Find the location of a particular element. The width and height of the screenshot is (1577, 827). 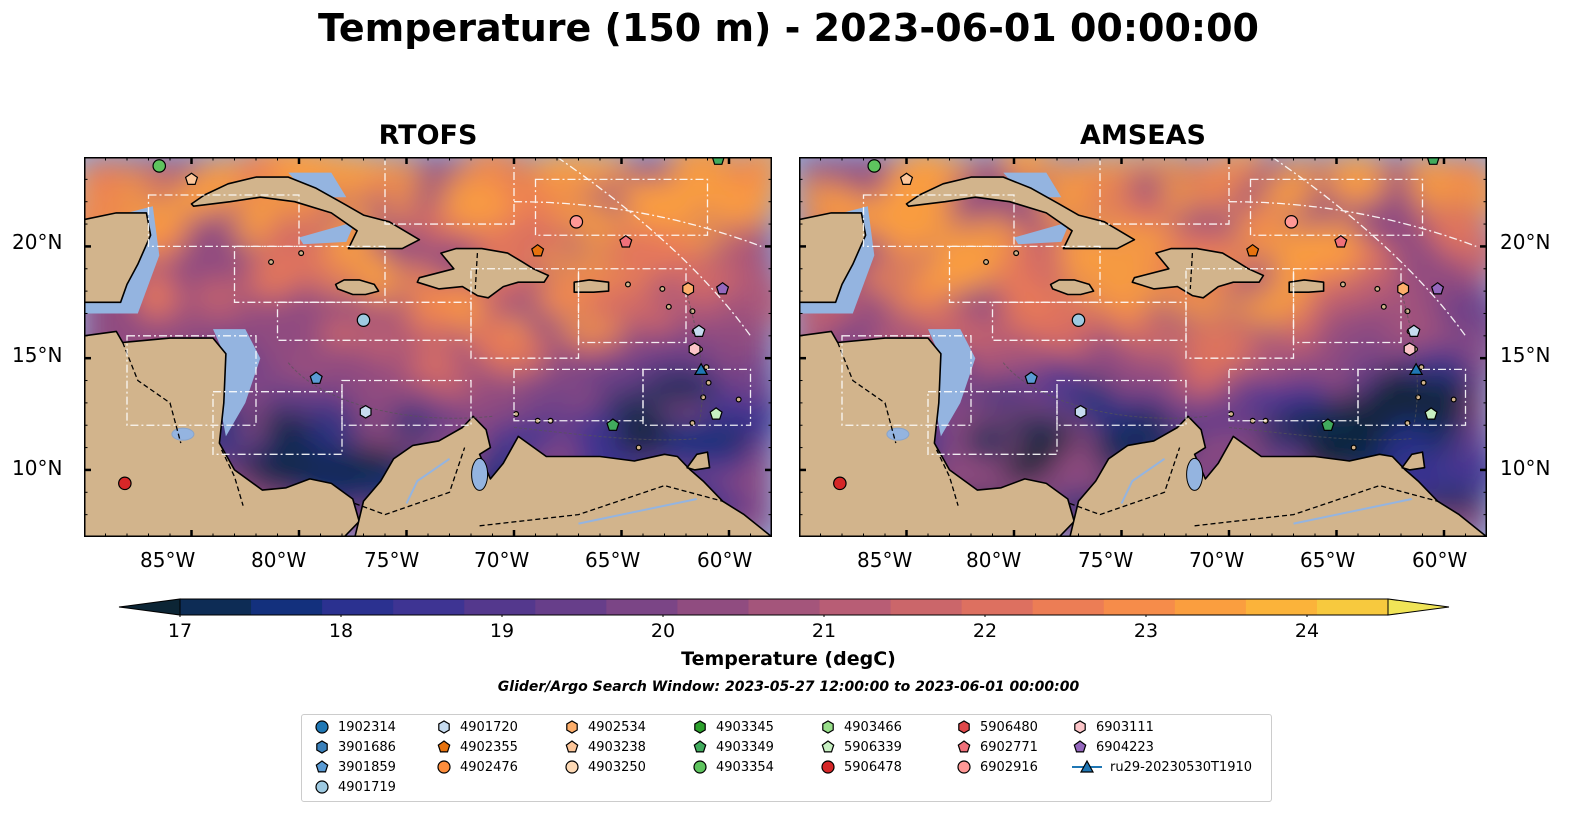

lon-label-75w-amseas: 75°W is located at coordinates (1106, 560).